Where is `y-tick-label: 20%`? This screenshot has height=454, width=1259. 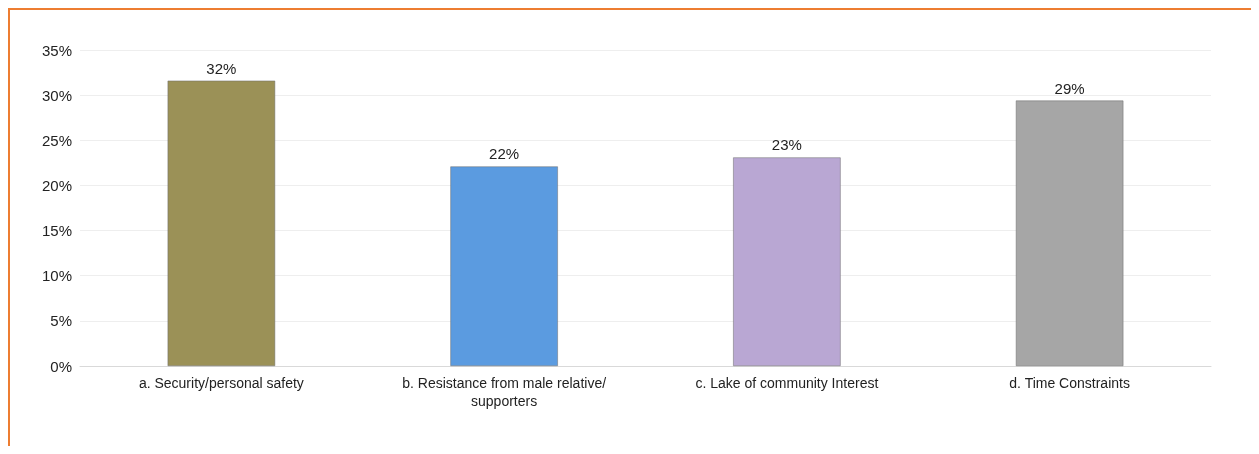
y-tick-label: 20% is located at coordinates (56, 185).